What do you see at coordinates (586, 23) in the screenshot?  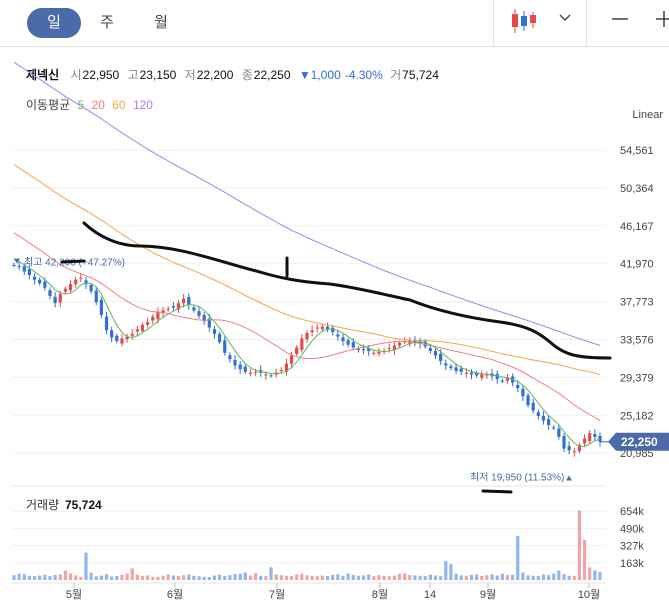 I see `toolbar-divider` at bounding box center [586, 23].